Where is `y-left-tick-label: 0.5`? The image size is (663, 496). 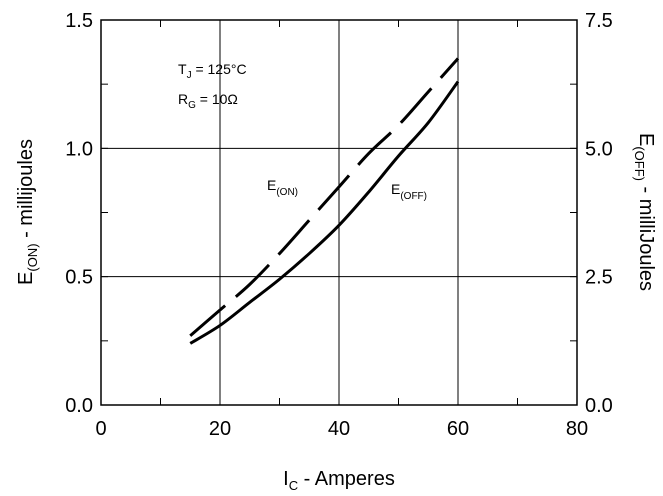
y-left-tick-label: 0.5 is located at coordinates (79, 278).